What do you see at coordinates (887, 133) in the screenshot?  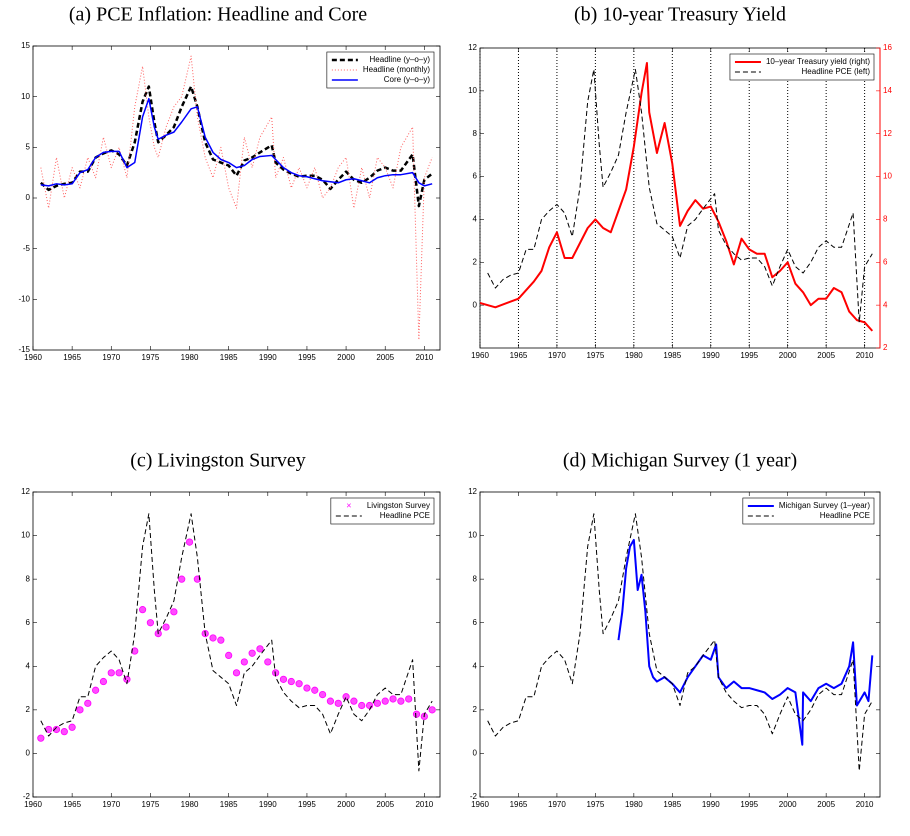 I see `y2-tick-label: 12` at bounding box center [887, 133].